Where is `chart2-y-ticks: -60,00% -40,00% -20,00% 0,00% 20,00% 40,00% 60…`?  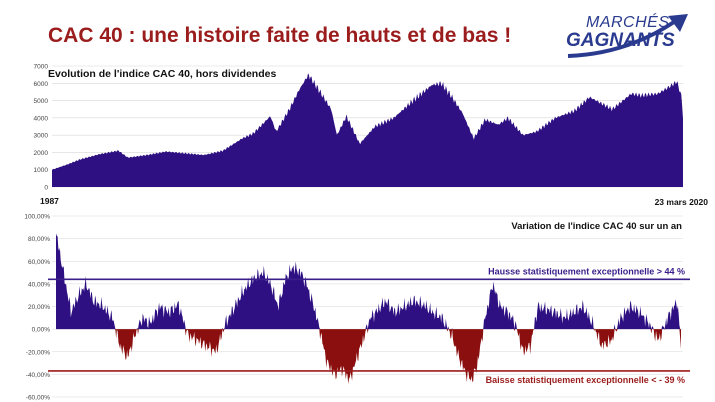
chart2-y-ticks: -60,00% -40,00% -20,00% 0,00% 20,00% 40,00% 60… is located at coordinates (37, 308).